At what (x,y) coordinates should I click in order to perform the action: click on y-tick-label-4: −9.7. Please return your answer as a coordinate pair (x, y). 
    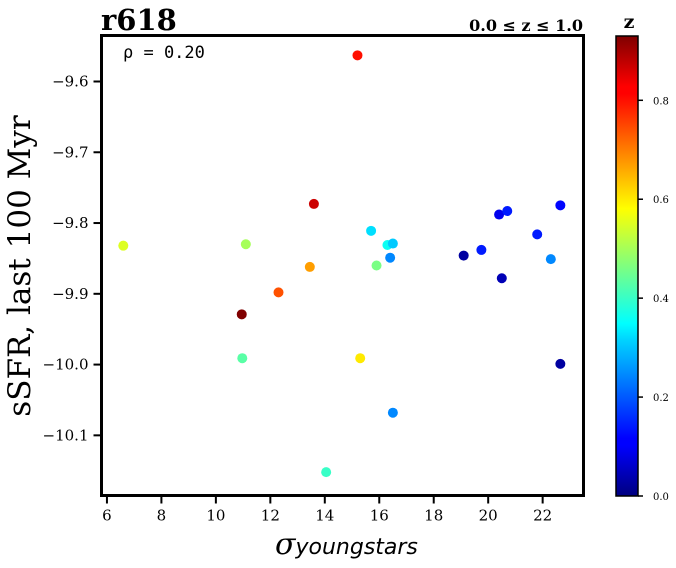
    Looking at the image, I should click on (70, 152).